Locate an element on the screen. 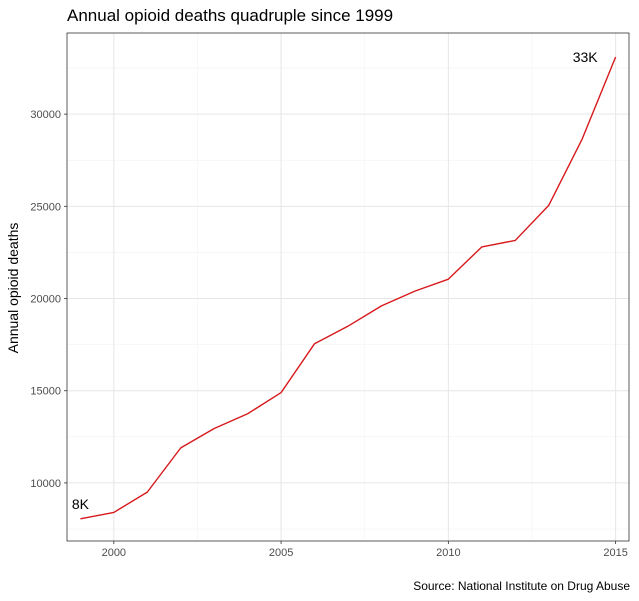 Image resolution: width=639 pixels, height=601 pixels. annotation-label-1: 33K is located at coordinates (586, 57).